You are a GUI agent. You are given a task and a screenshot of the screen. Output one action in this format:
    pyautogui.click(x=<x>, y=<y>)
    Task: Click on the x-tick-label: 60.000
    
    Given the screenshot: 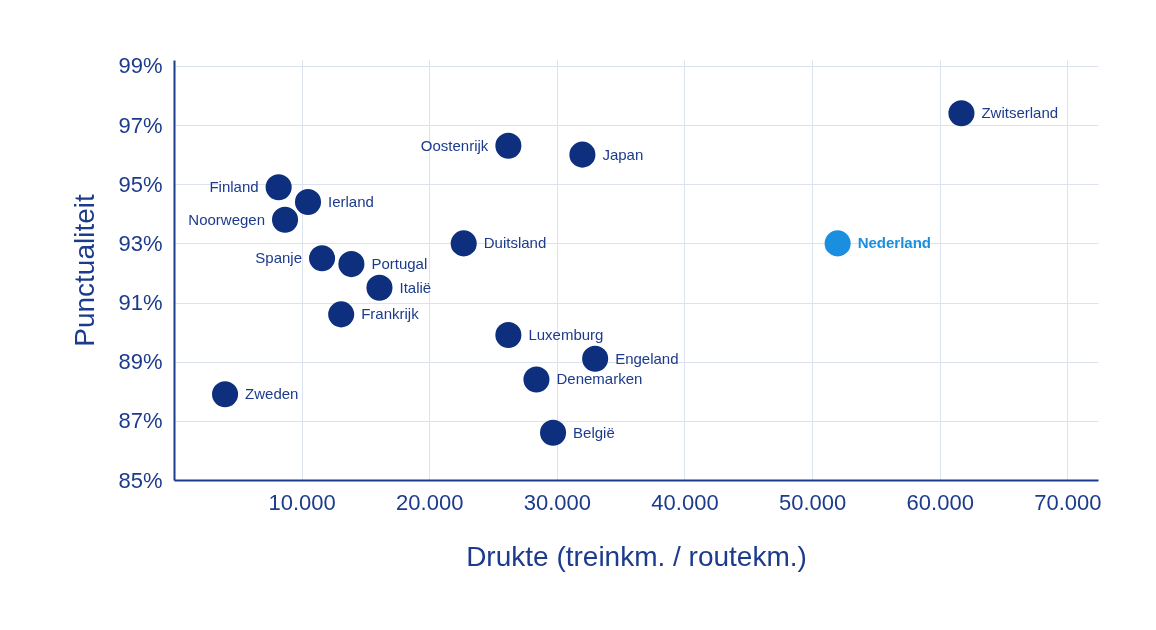 What is the action you would take?
    pyautogui.click(x=940, y=502)
    